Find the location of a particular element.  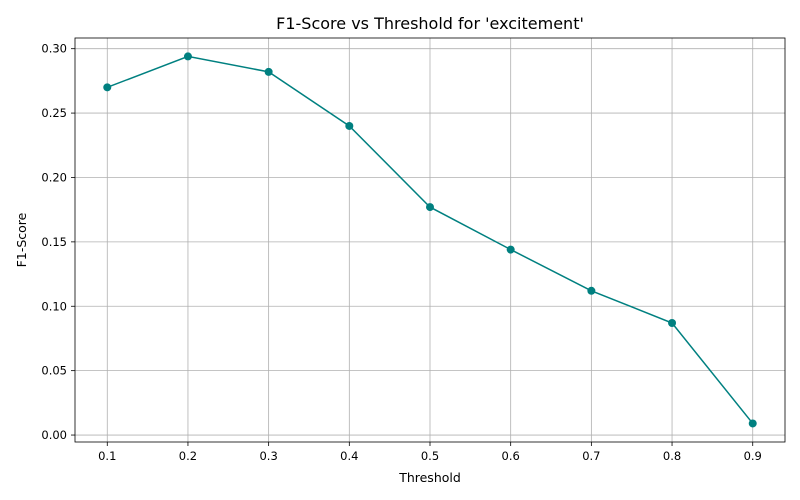

x-tick-label: 0.3 is located at coordinates (268, 456).